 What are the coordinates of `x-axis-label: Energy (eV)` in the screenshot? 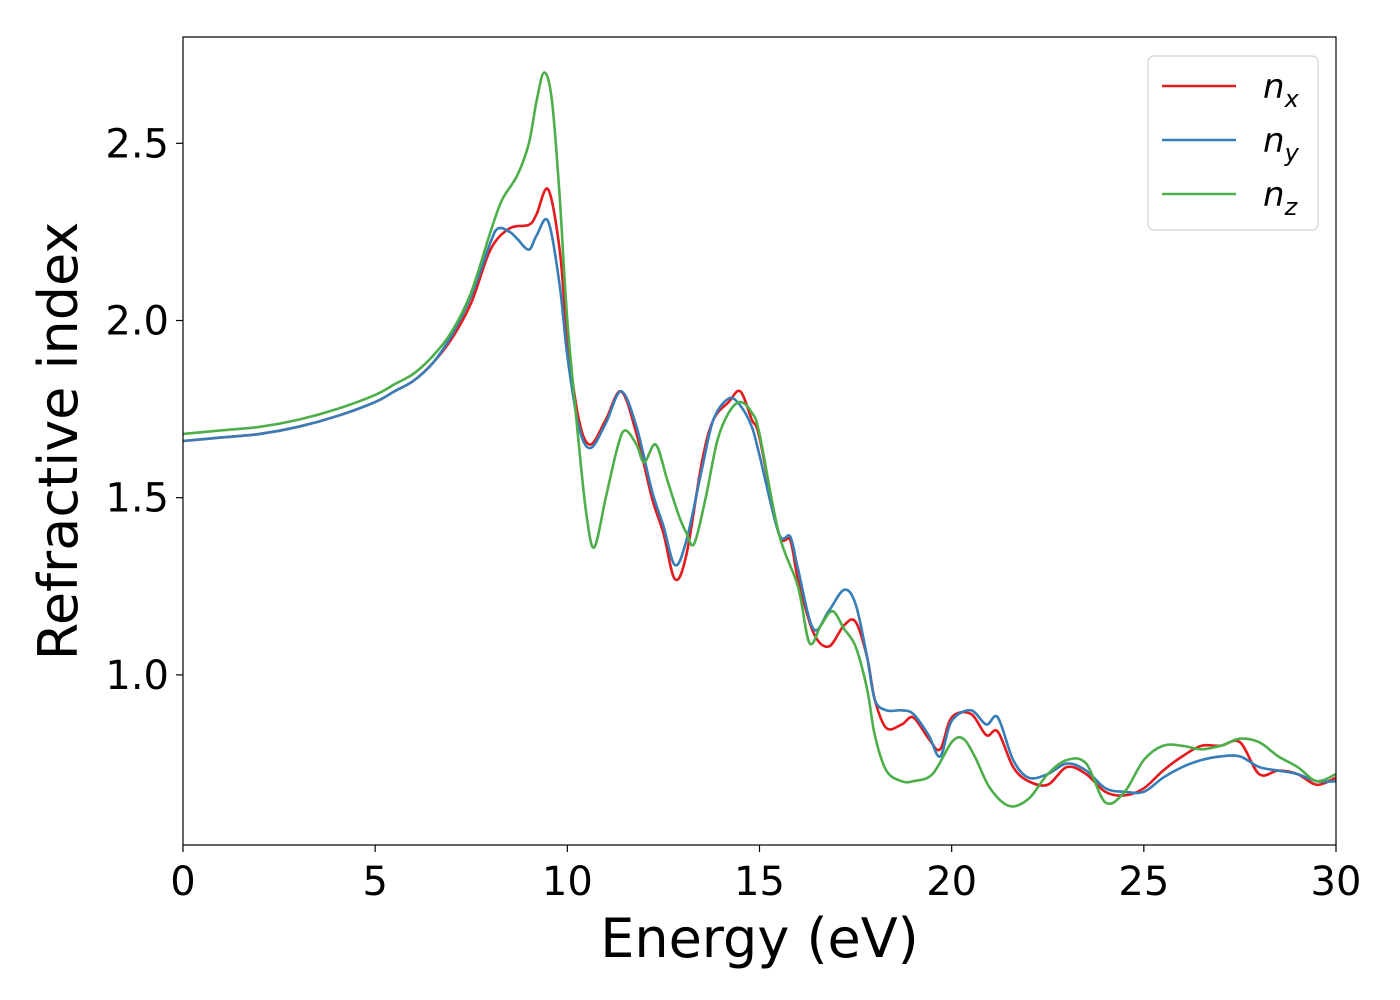 It's located at (759, 938).